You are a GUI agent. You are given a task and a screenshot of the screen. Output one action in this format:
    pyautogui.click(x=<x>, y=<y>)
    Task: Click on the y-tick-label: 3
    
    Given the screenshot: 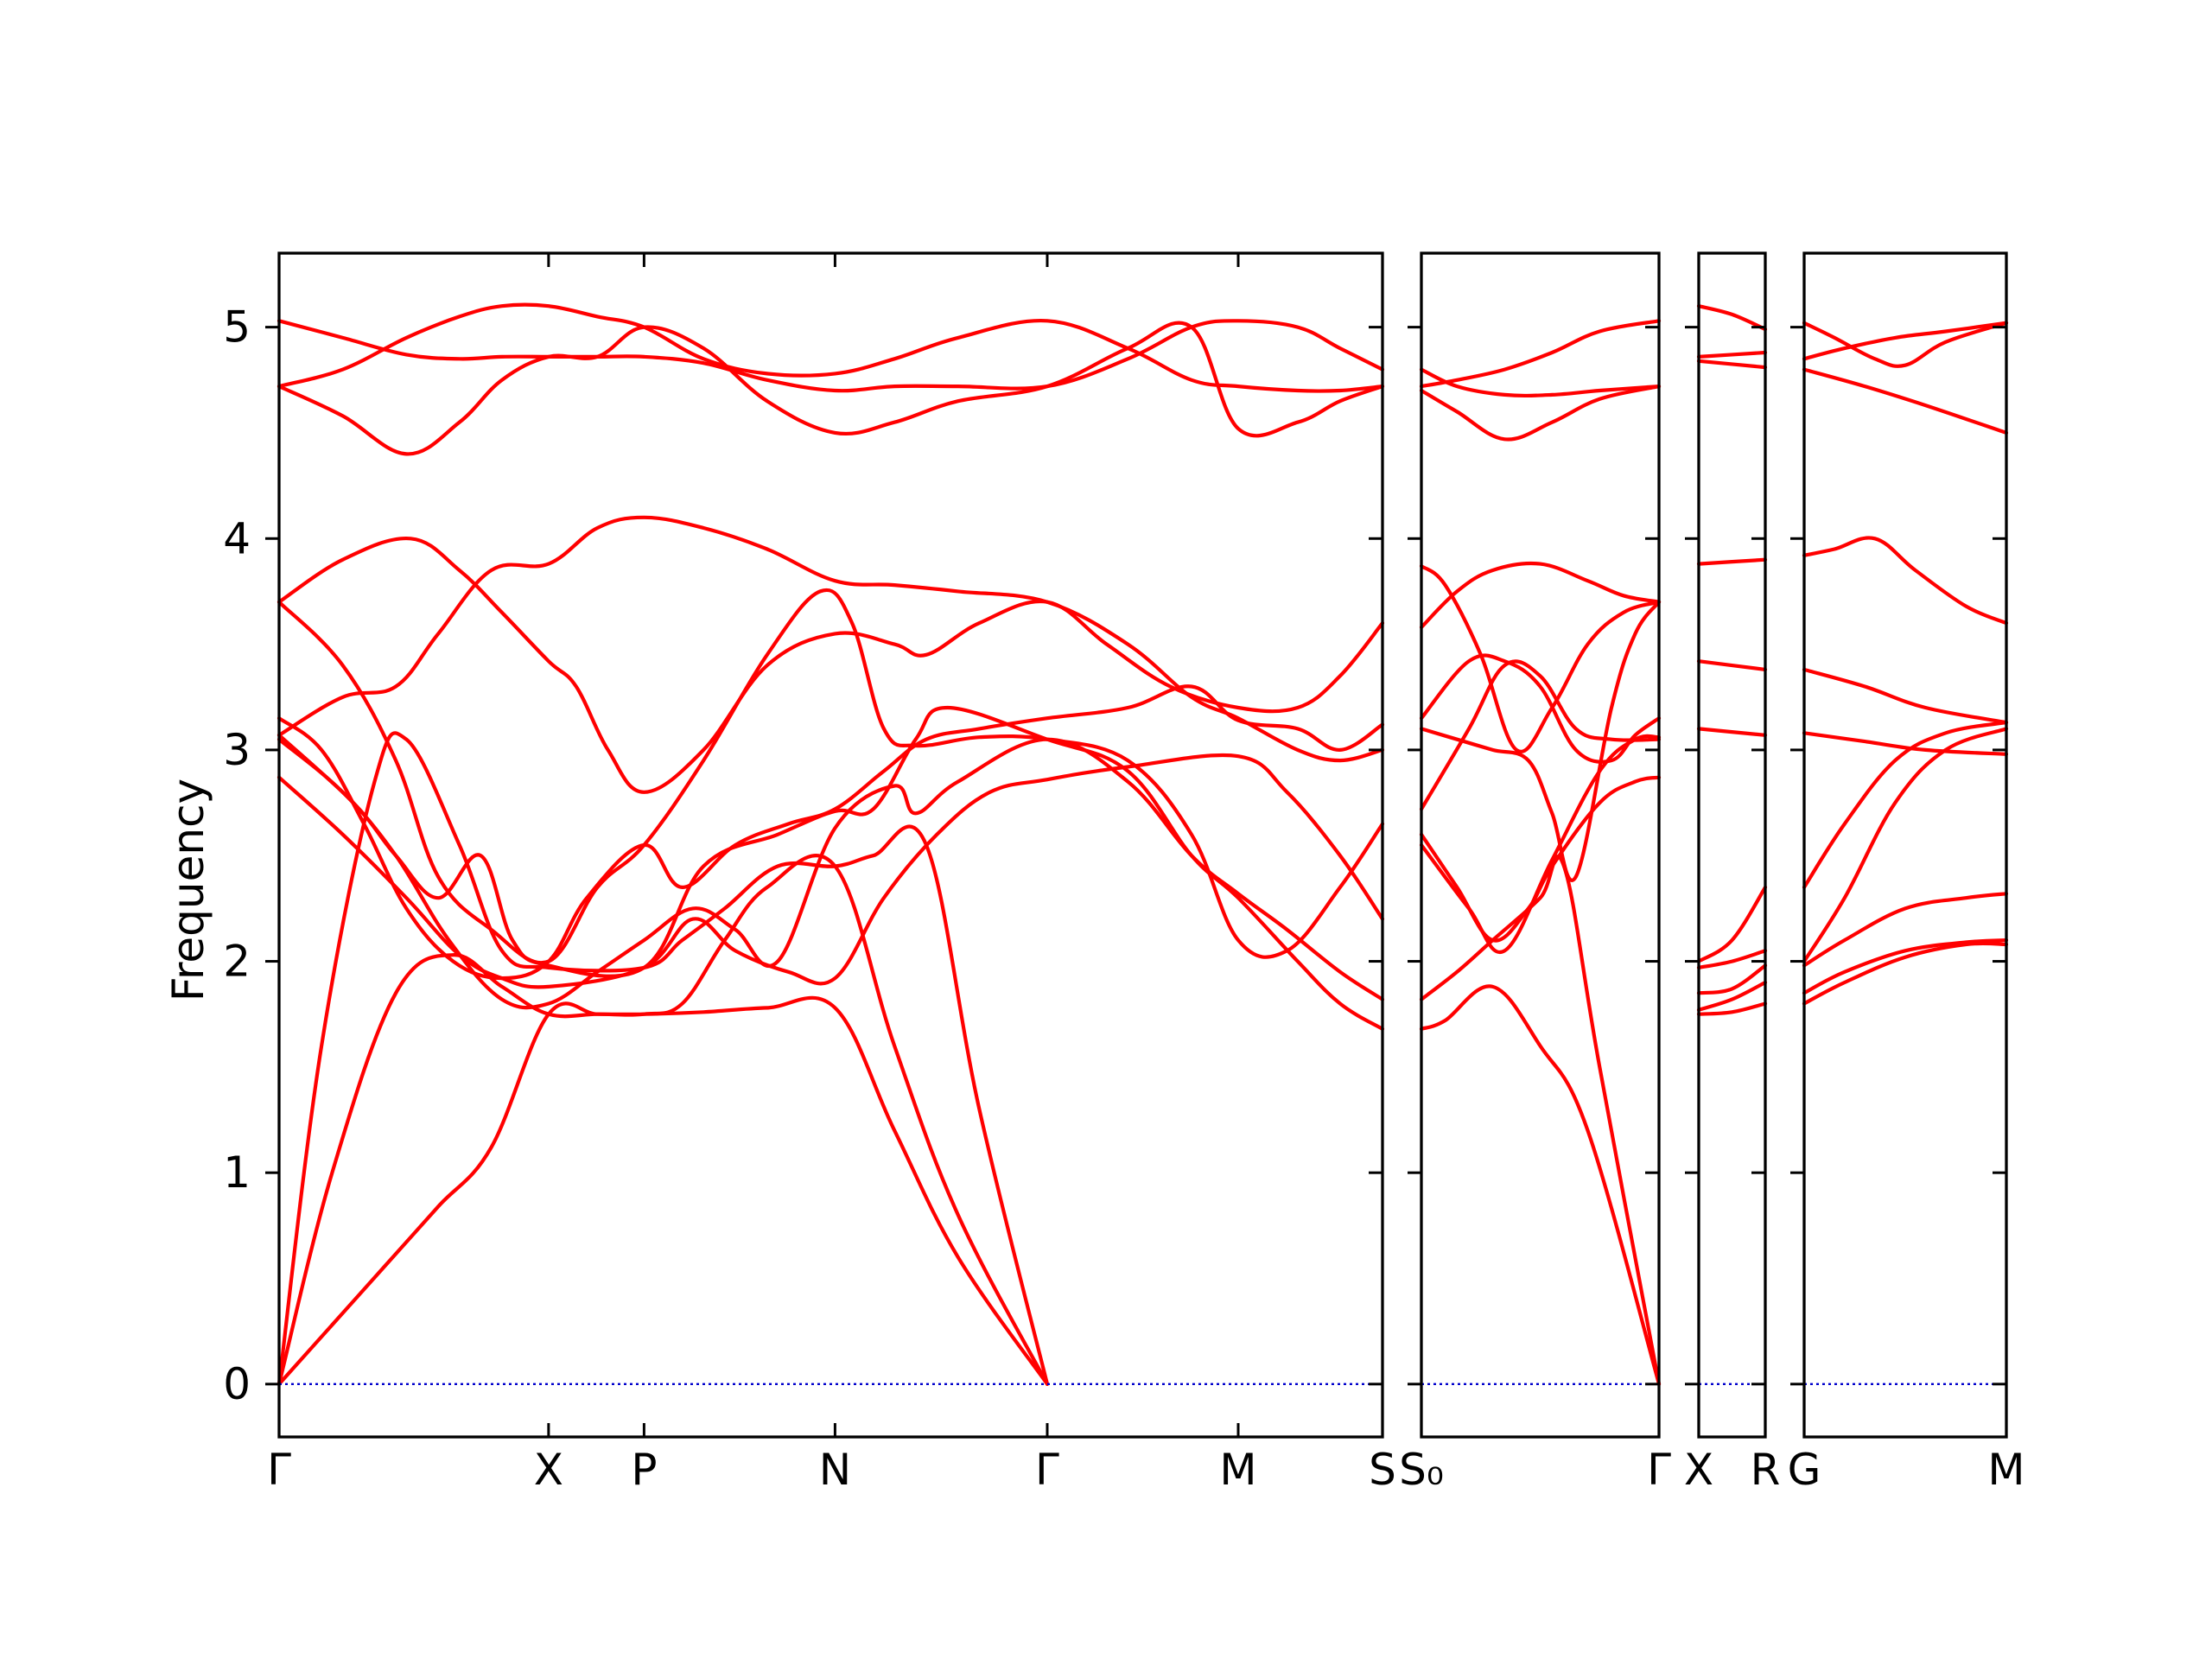 What is the action you would take?
    pyautogui.click(x=237, y=750)
    